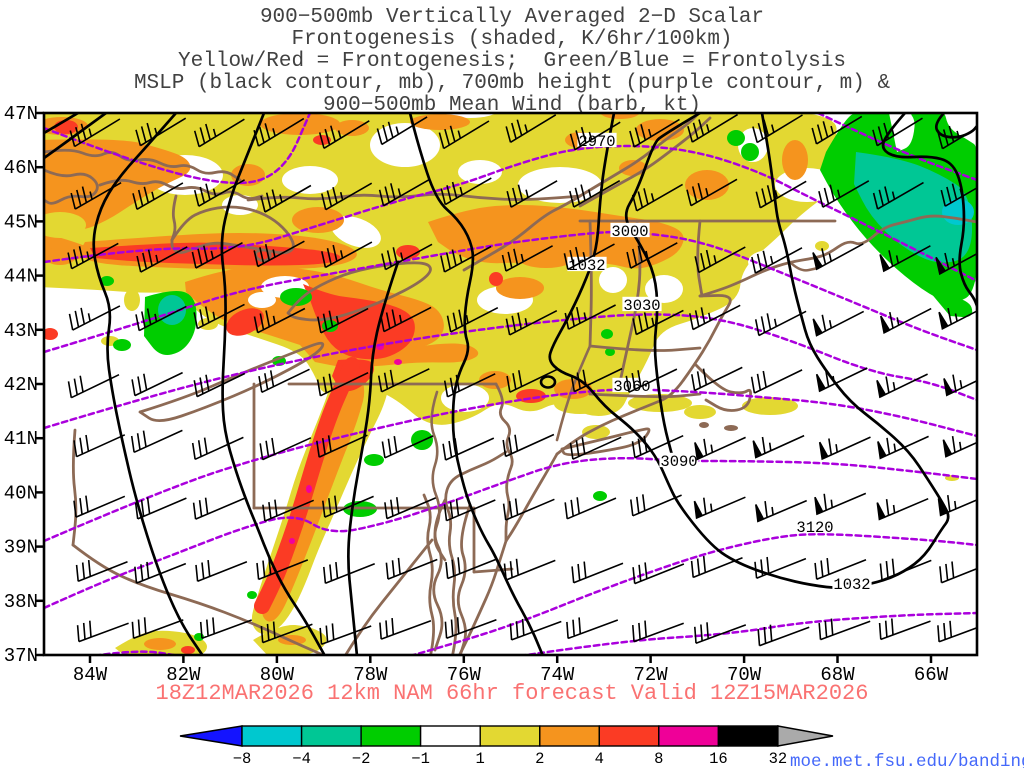 This screenshot has width=1024, height=768. Describe the element at coordinates (277, 675) in the screenshot. I see `svg-text: 80W` at that location.